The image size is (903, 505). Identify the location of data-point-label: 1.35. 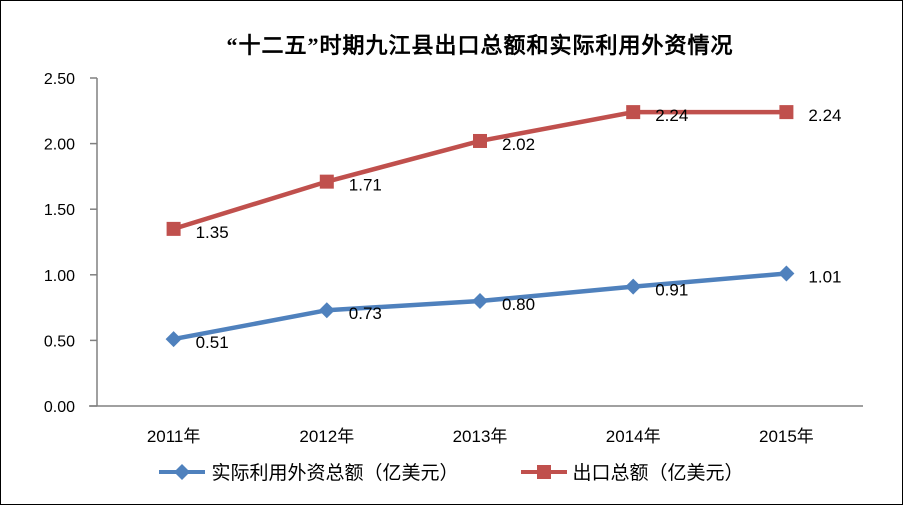
(212, 232).